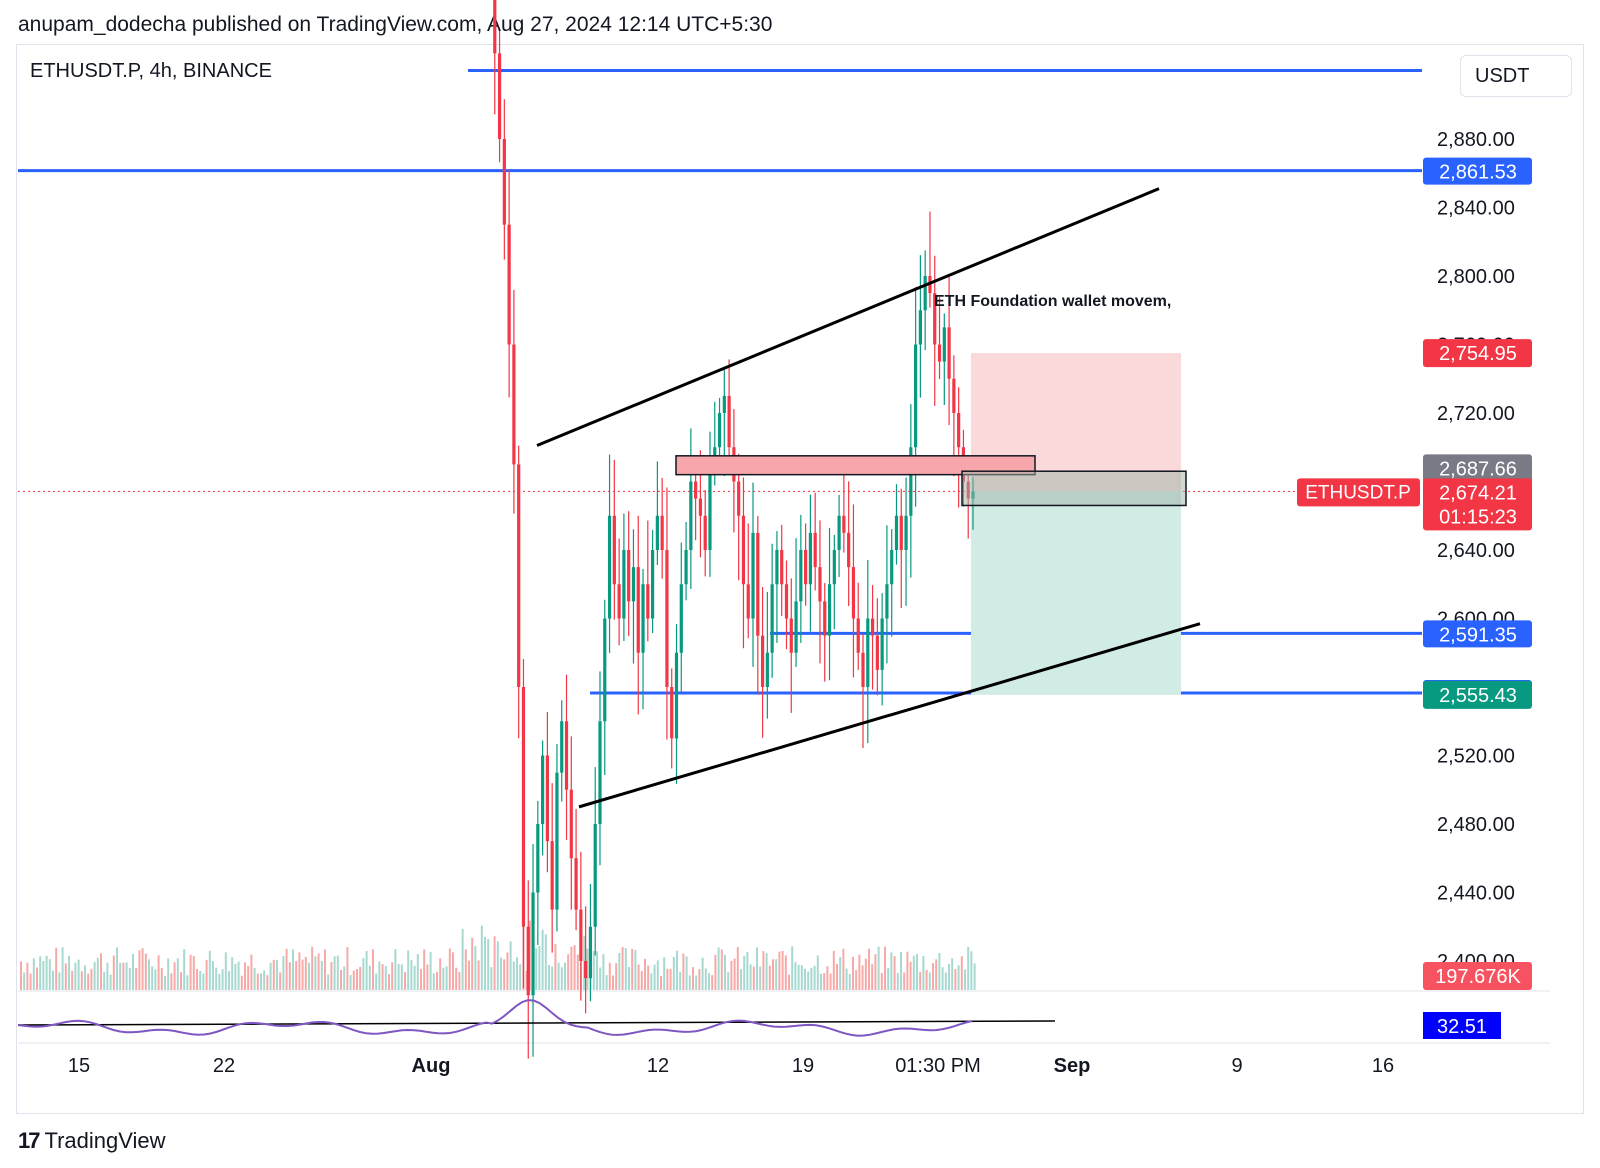 This screenshot has height=1168, width=1600. Describe the element at coordinates (431, 1066) in the screenshot. I see `time-tick-label: Aug` at that location.